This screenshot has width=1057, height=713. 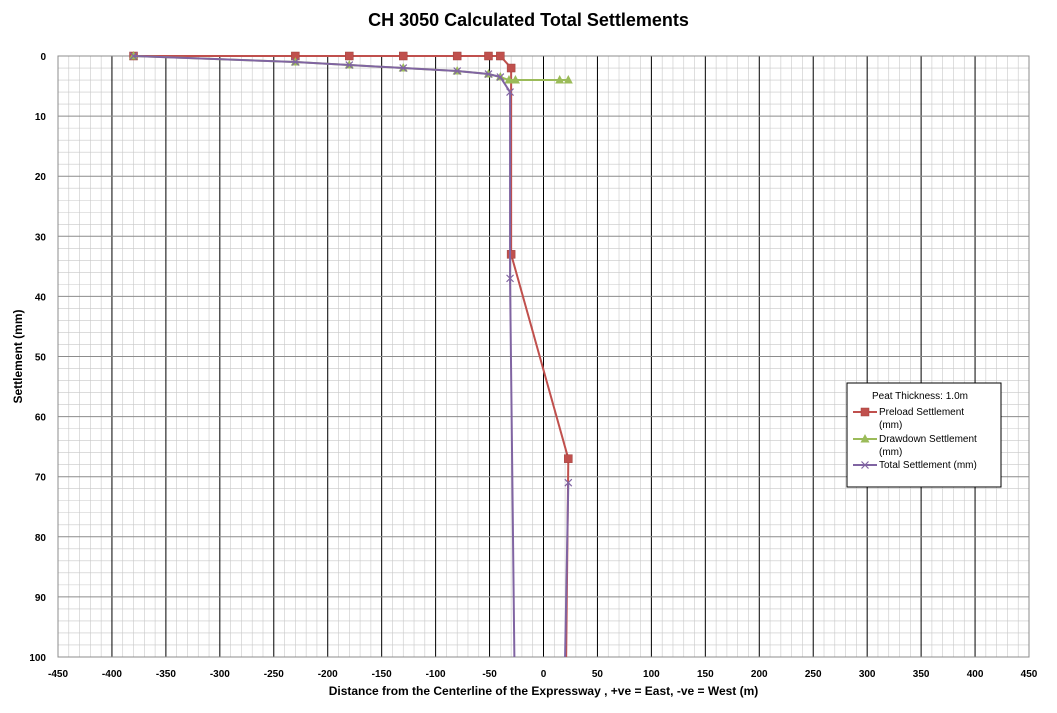 I want to click on legend-label: Total Settlement (mm), so click(x=928, y=465).